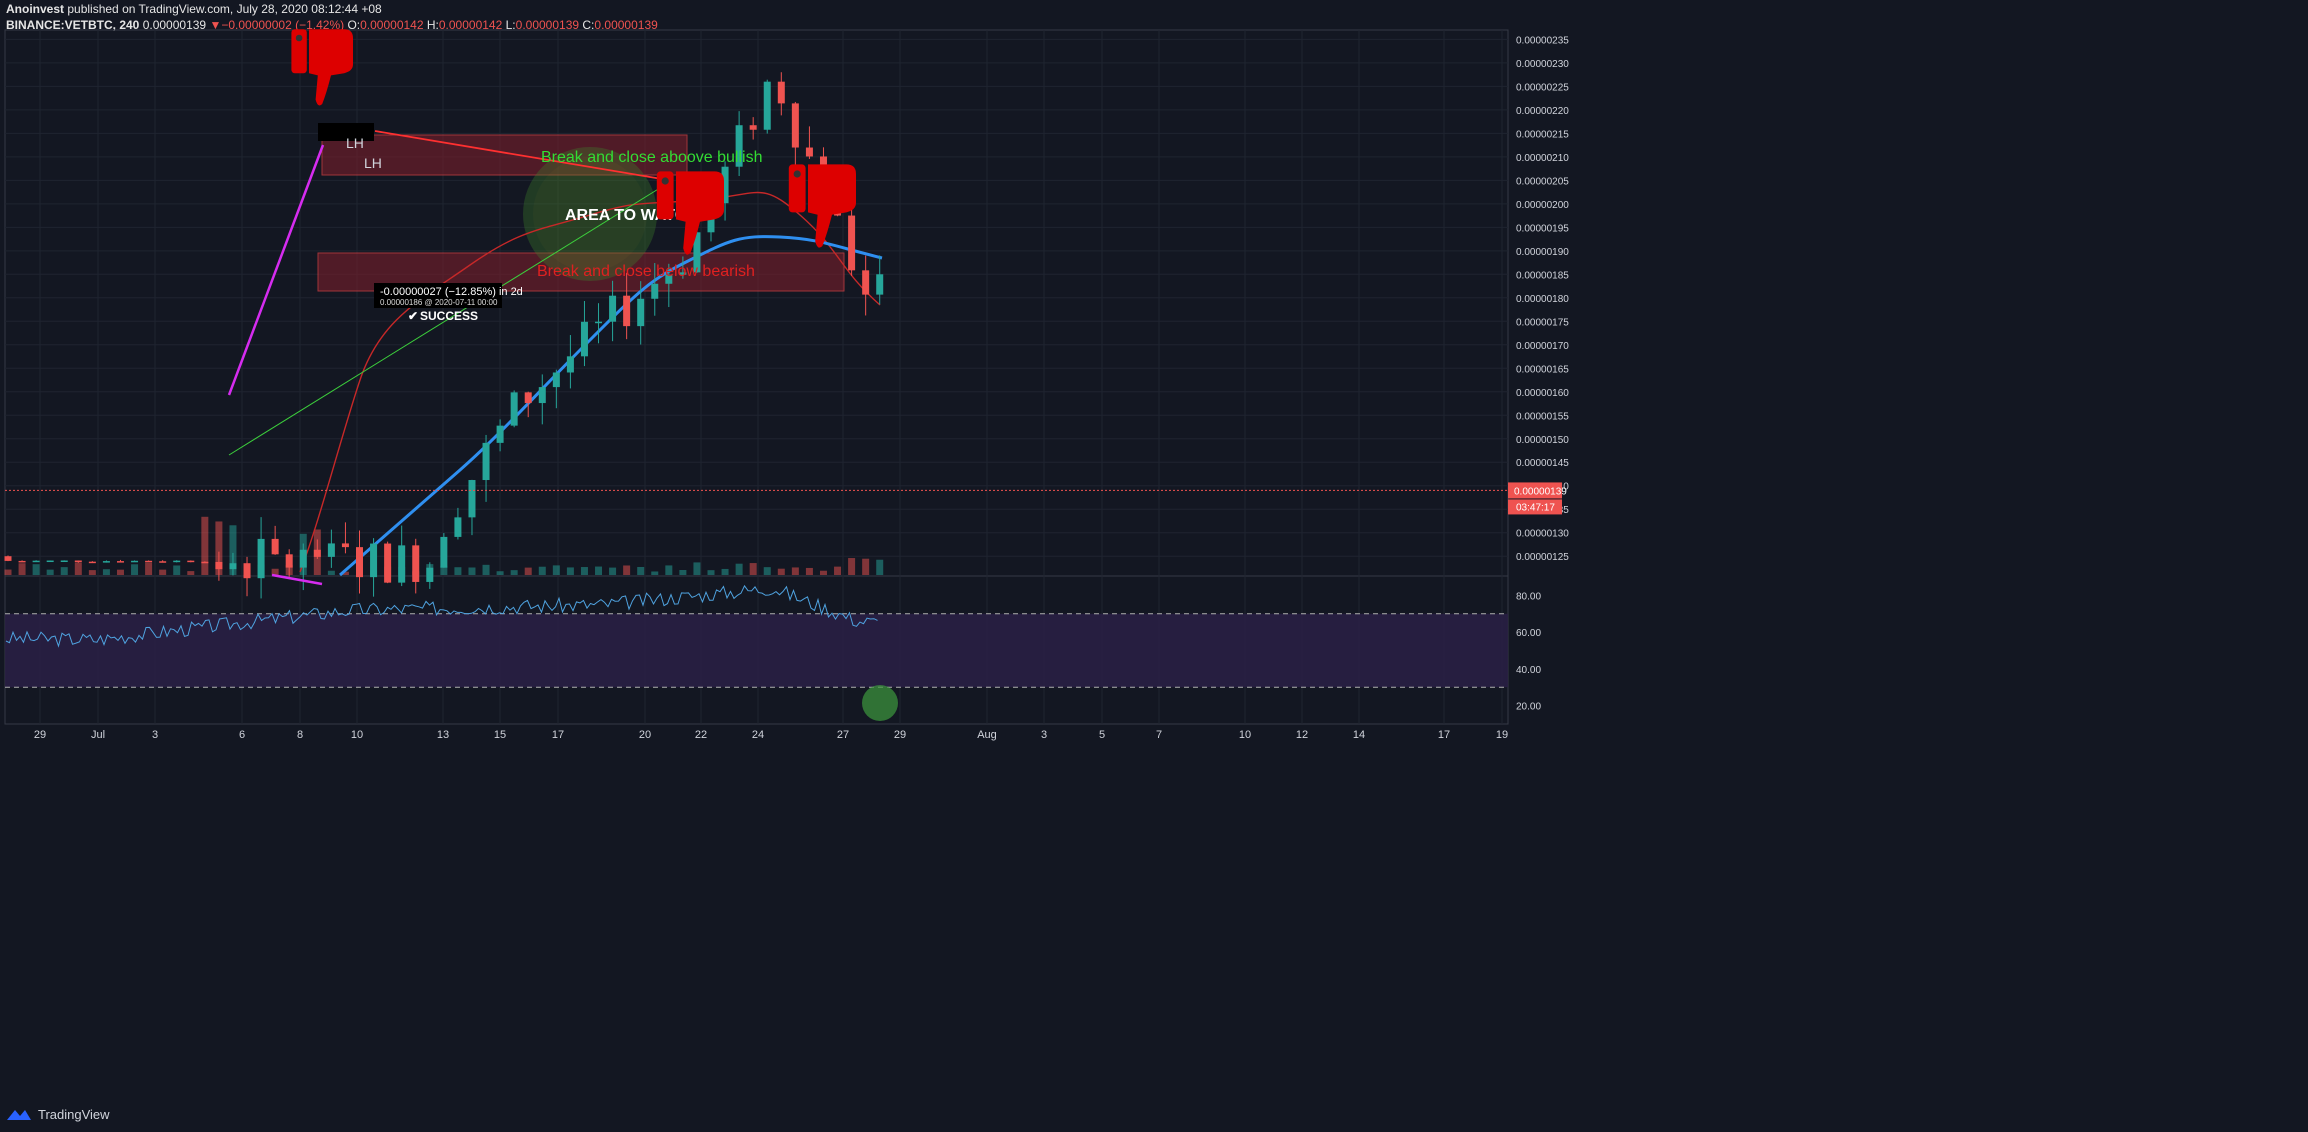 Image resolution: width=2308 pixels, height=1132 pixels. What do you see at coordinates (19, 1115) in the screenshot?
I see `tradingview-logo-icon` at bounding box center [19, 1115].